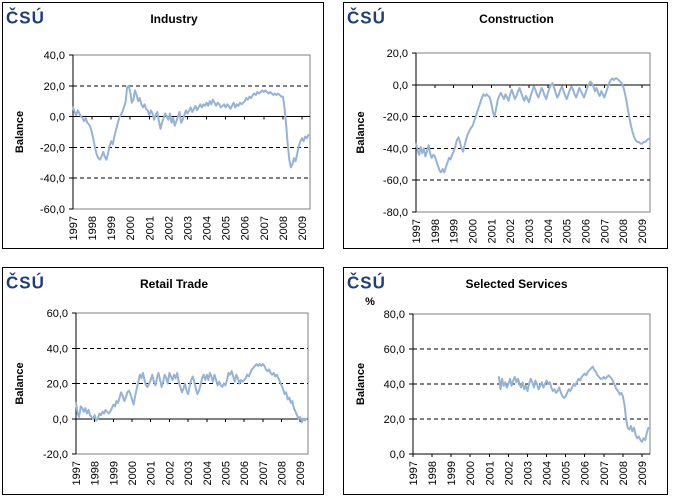  Describe the element at coordinates (174, 19) in the screenshot. I see `chart-title-industry: Industry` at that location.